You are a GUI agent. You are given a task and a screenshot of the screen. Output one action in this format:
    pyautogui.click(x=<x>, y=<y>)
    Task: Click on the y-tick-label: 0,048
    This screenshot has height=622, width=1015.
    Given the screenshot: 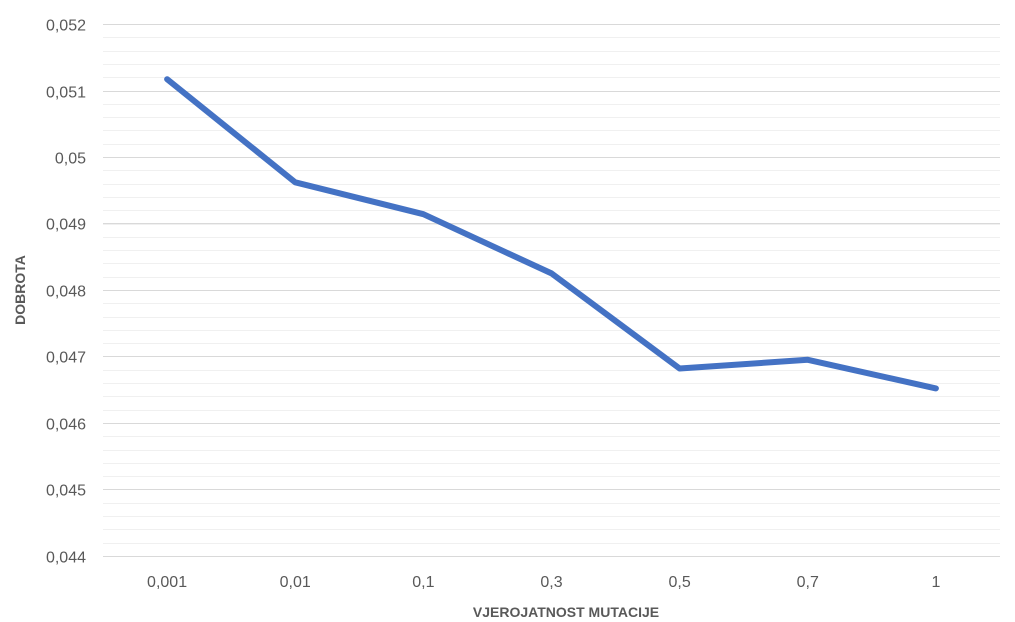 What is the action you would take?
    pyautogui.click(x=66, y=292)
    